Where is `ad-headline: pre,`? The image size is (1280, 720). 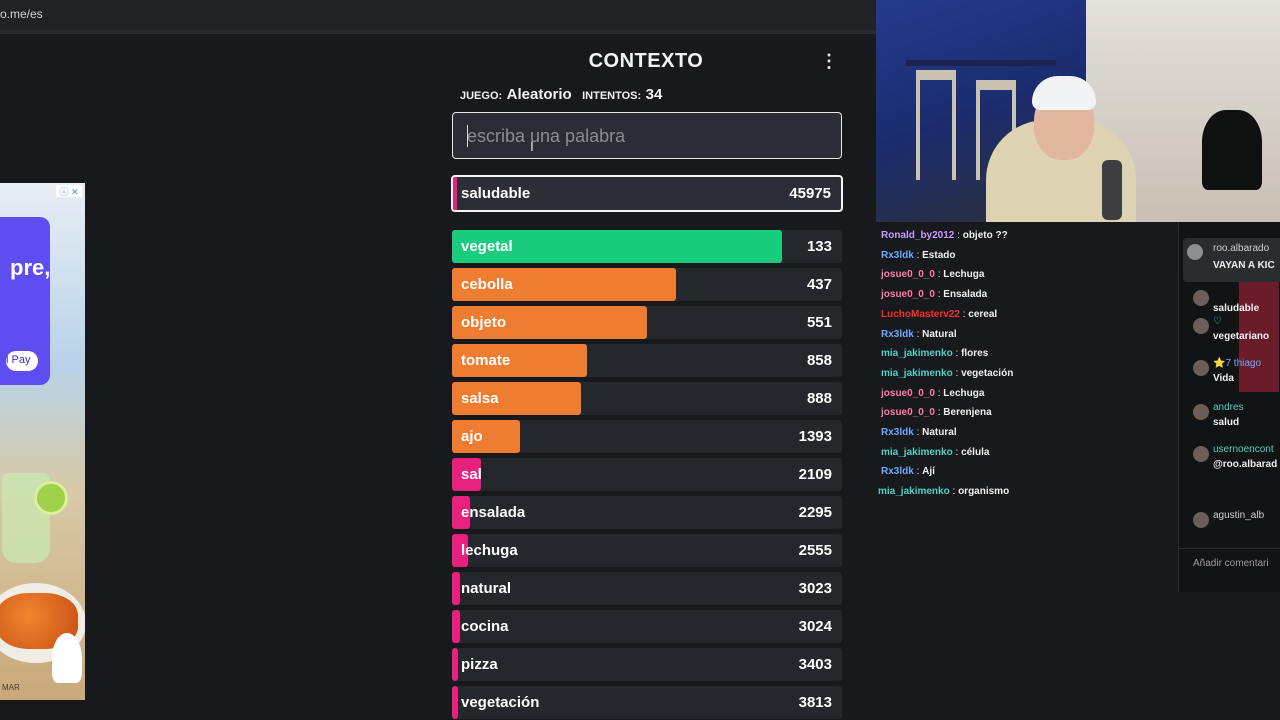
ad-headline: pre, is located at coordinates (30, 267).